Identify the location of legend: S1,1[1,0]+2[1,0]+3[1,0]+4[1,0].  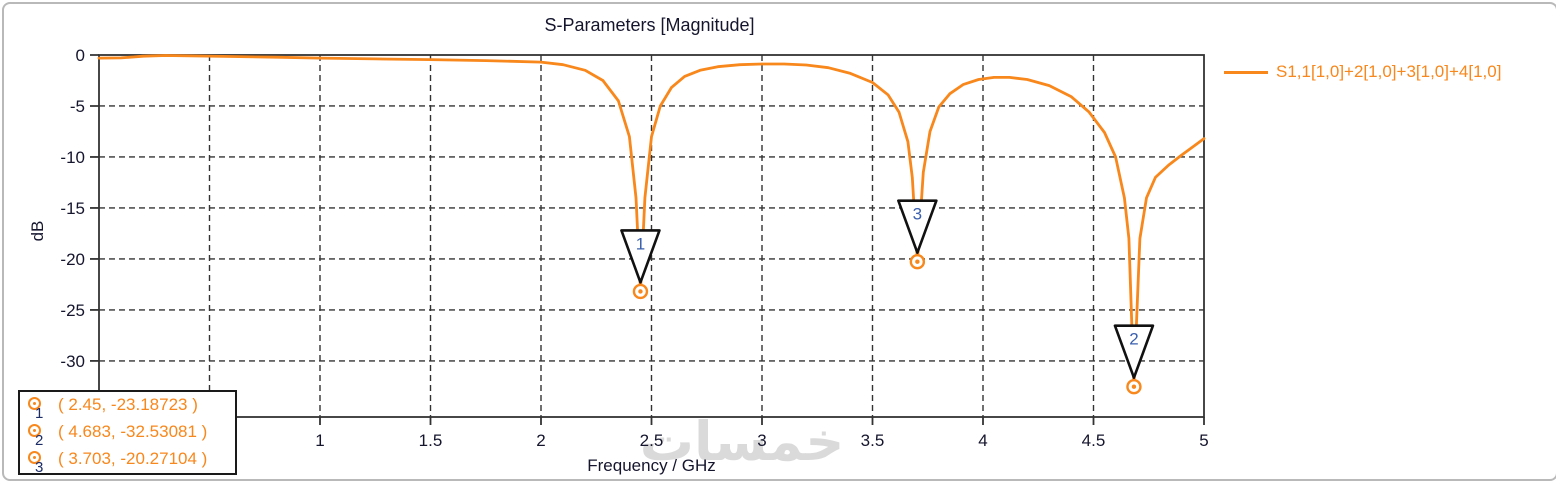
(1362, 72).